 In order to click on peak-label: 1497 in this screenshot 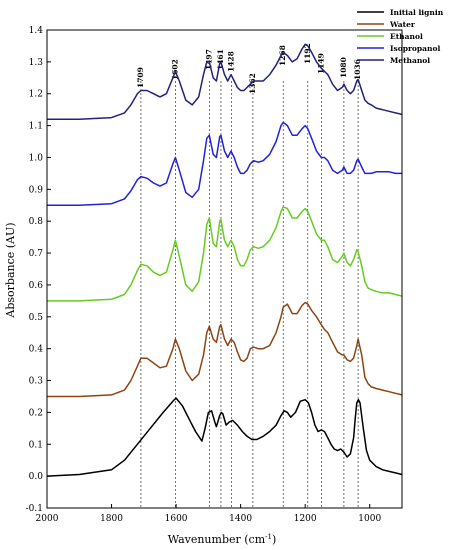, I will do `click(208, 59)`.